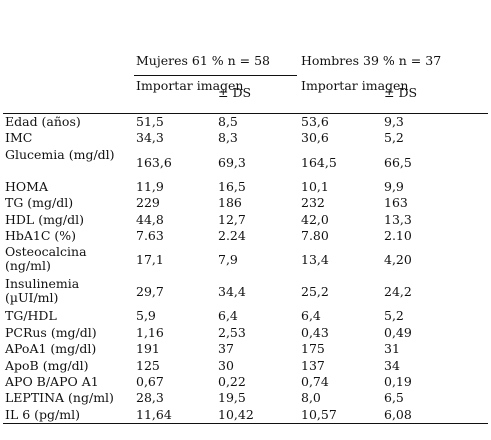 The image size is (491, 440). Describe the element at coordinates (232, 219) in the screenshot. I see `cell-women-sd: 12,7` at that location.